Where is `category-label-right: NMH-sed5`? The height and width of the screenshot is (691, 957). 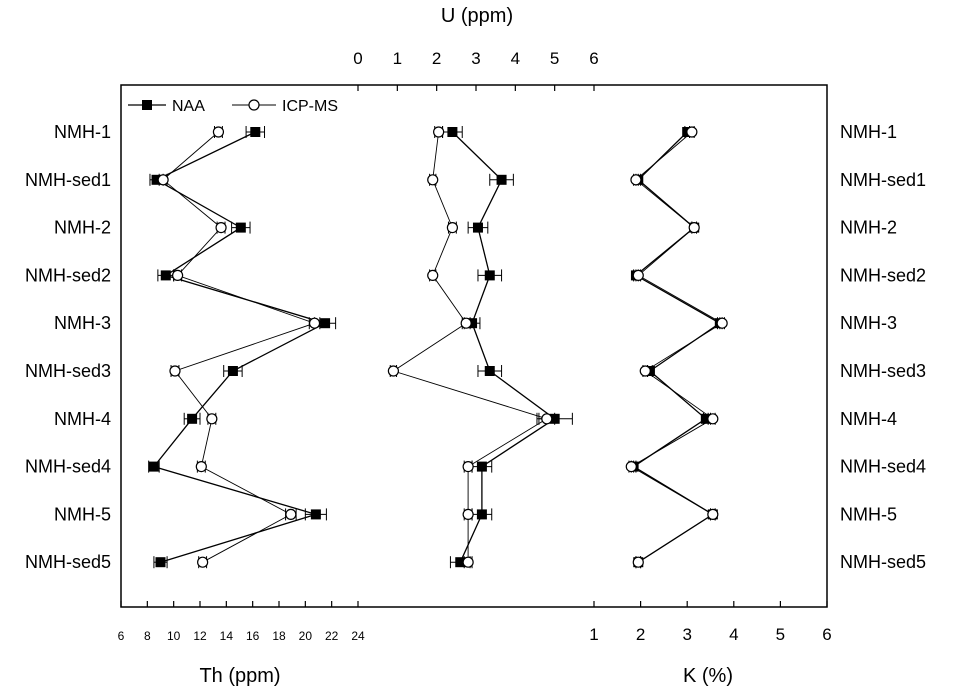 category-label-right: NMH-sed5 is located at coordinates (883, 562).